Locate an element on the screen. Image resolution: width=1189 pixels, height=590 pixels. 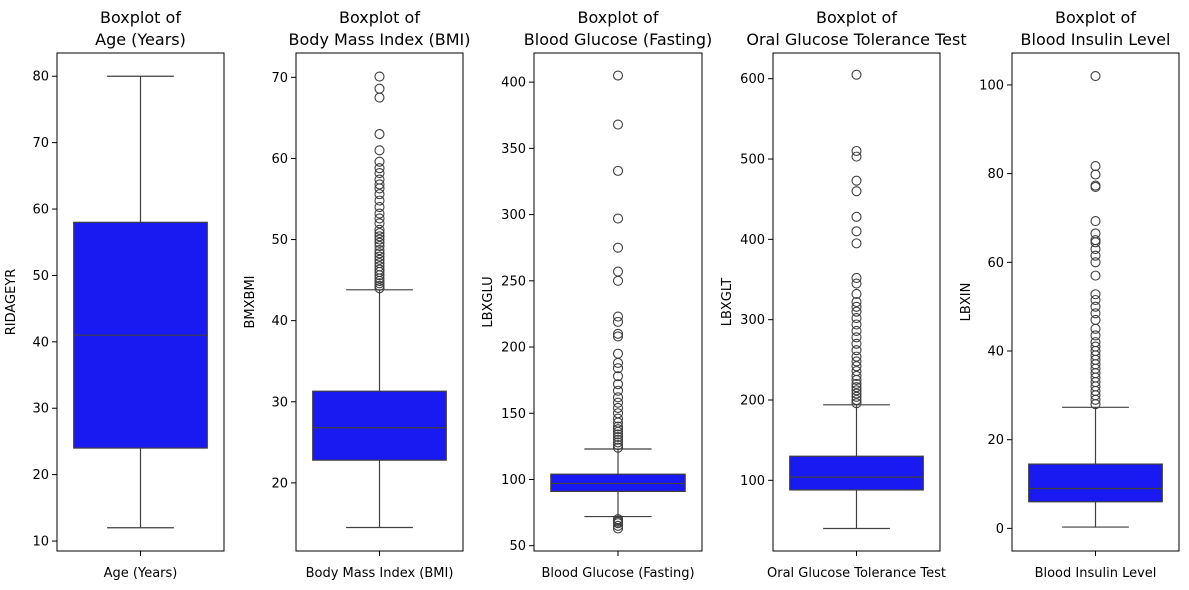
y-tick-label: 150 is located at coordinates (513, 414).